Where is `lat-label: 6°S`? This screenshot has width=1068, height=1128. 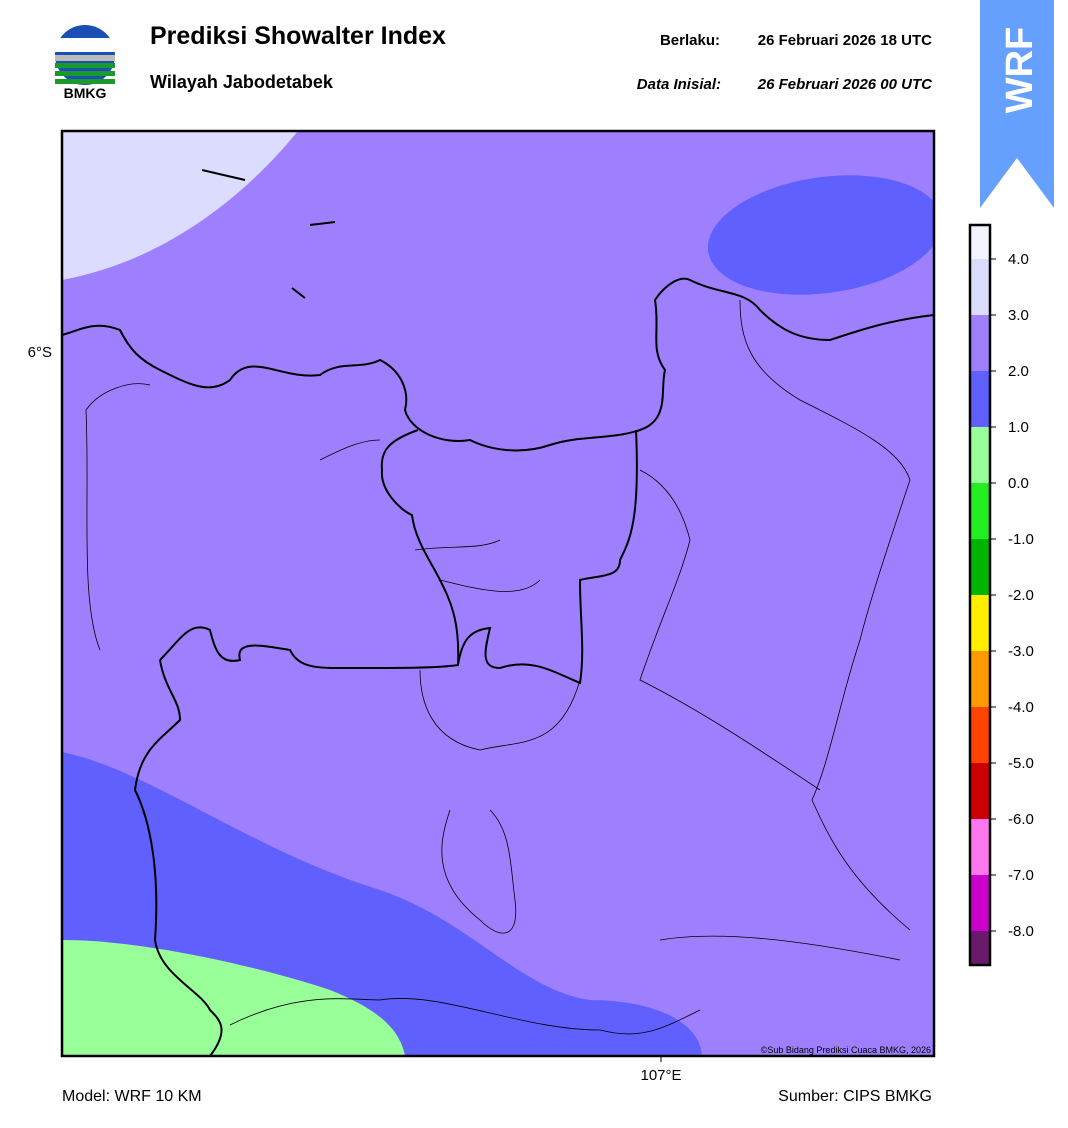 lat-label: 6°S is located at coordinates (40, 352).